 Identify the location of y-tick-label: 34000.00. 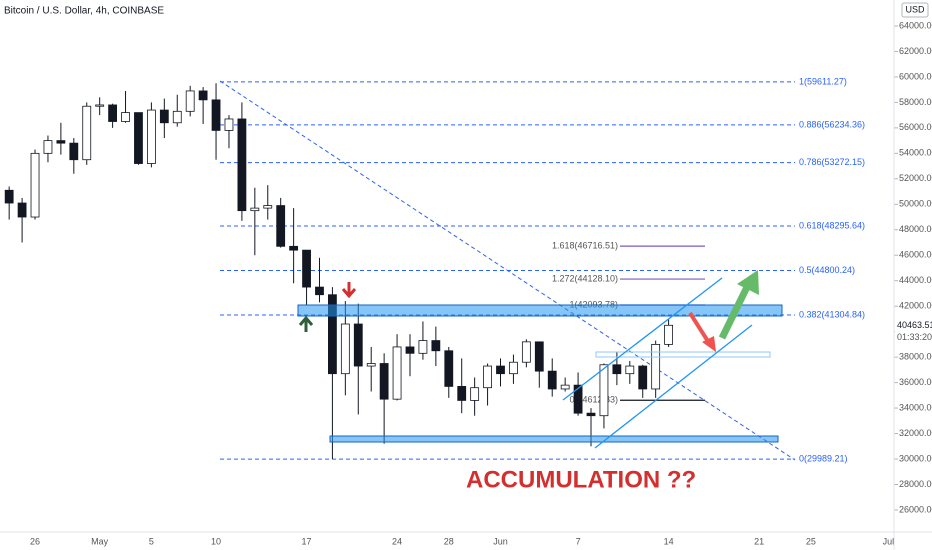
(915, 407).